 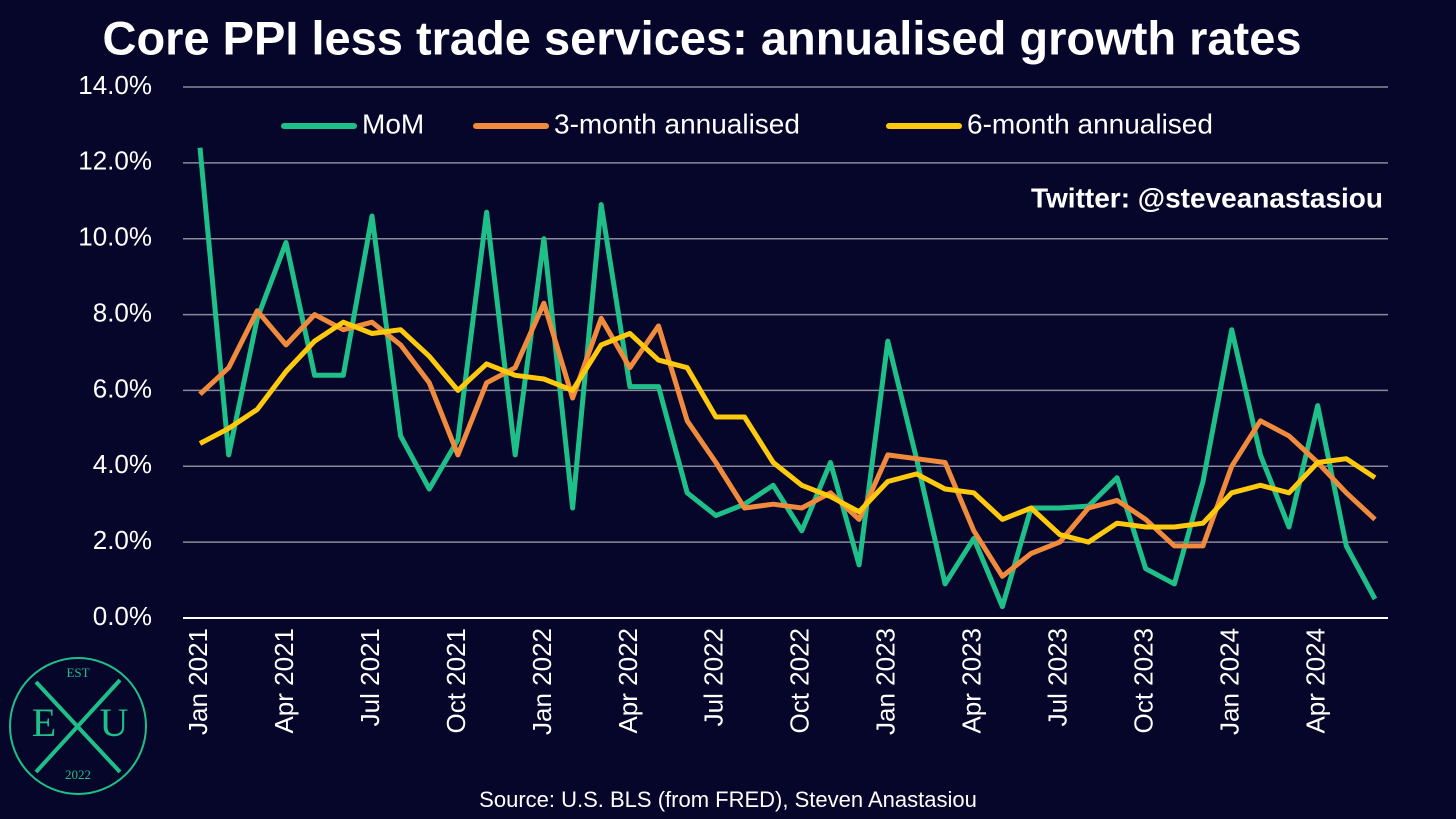 What do you see at coordinates (114, 722) in the screenshot?
I see `logo-text: U` at bounding box center [114, 722].